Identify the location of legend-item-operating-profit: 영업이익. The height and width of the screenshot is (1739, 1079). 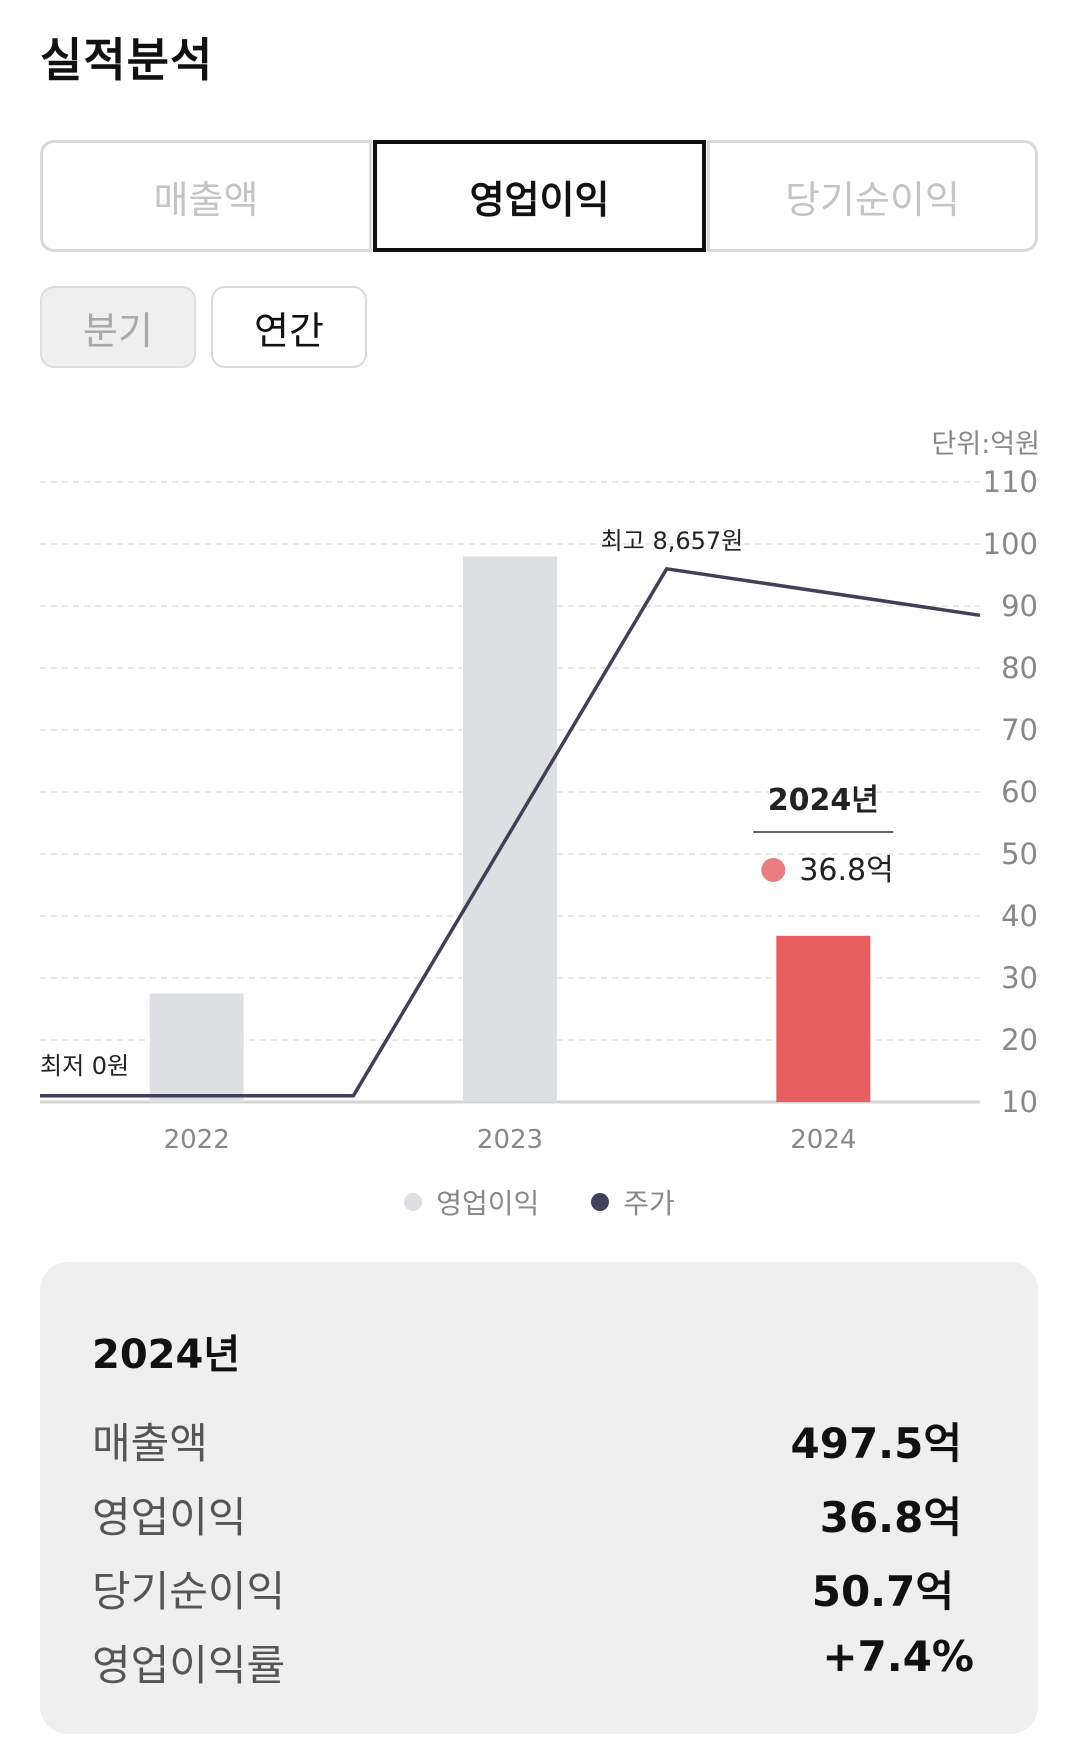
(471, 1202).